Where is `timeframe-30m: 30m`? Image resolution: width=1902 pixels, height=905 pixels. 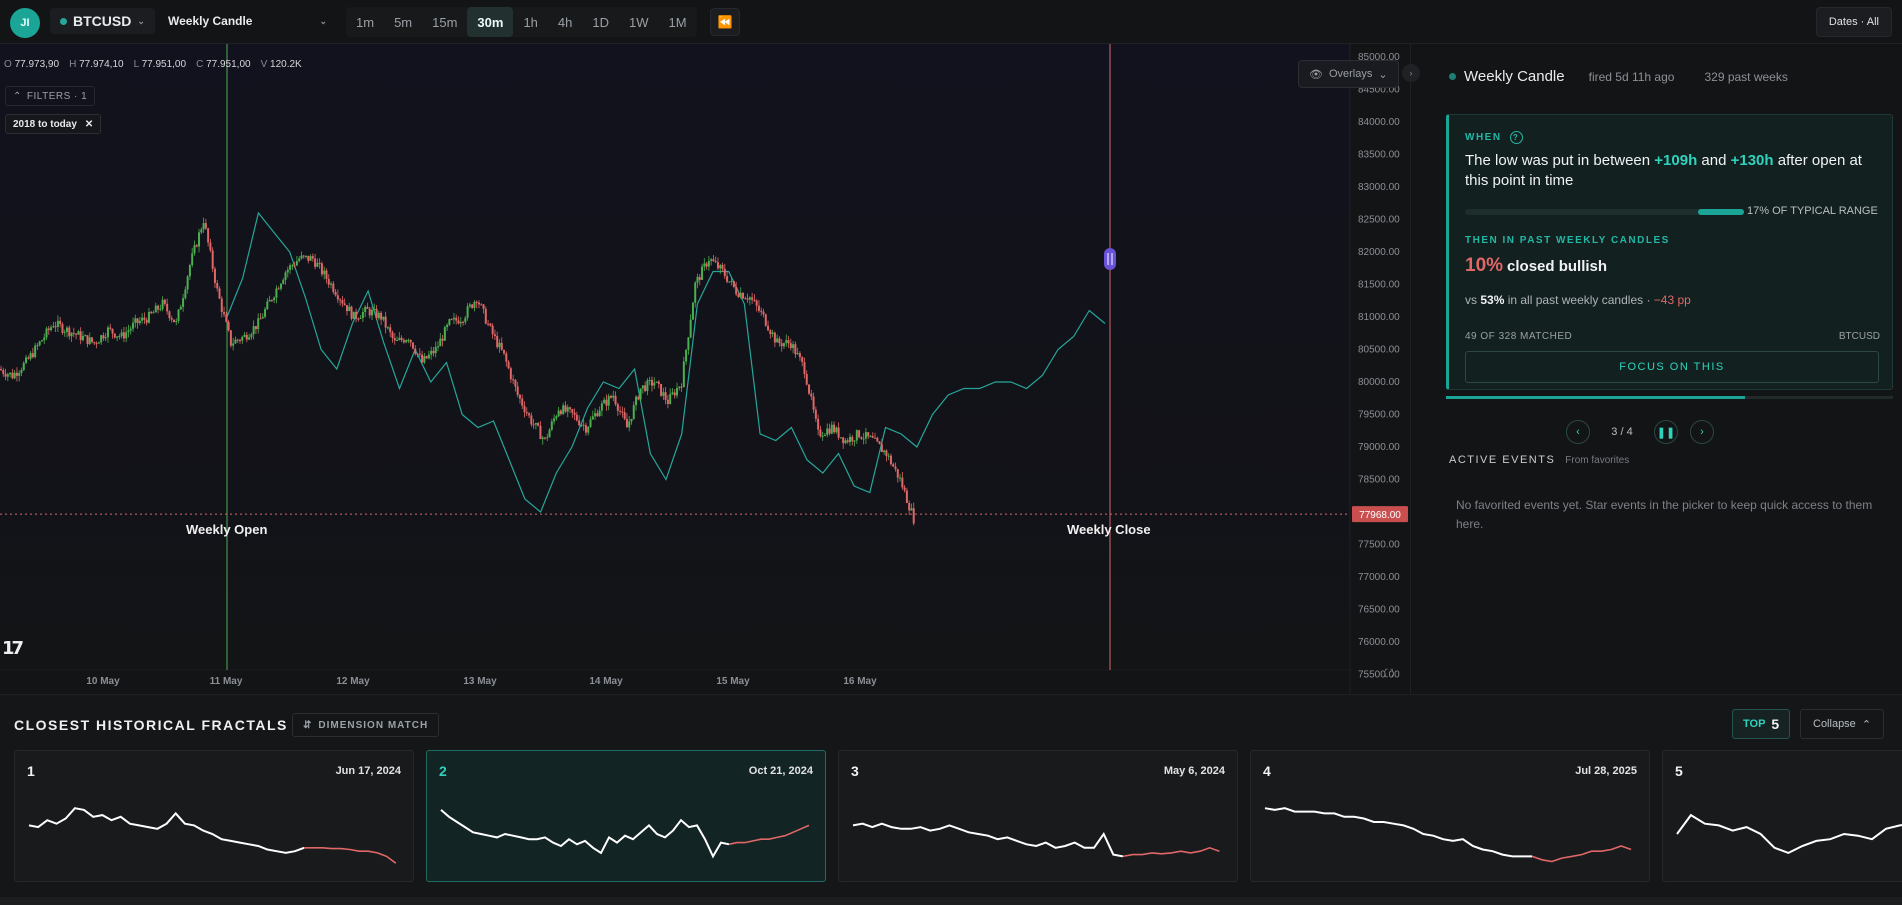 timeframe-30m: 30m is located at coordinates (490, 22).